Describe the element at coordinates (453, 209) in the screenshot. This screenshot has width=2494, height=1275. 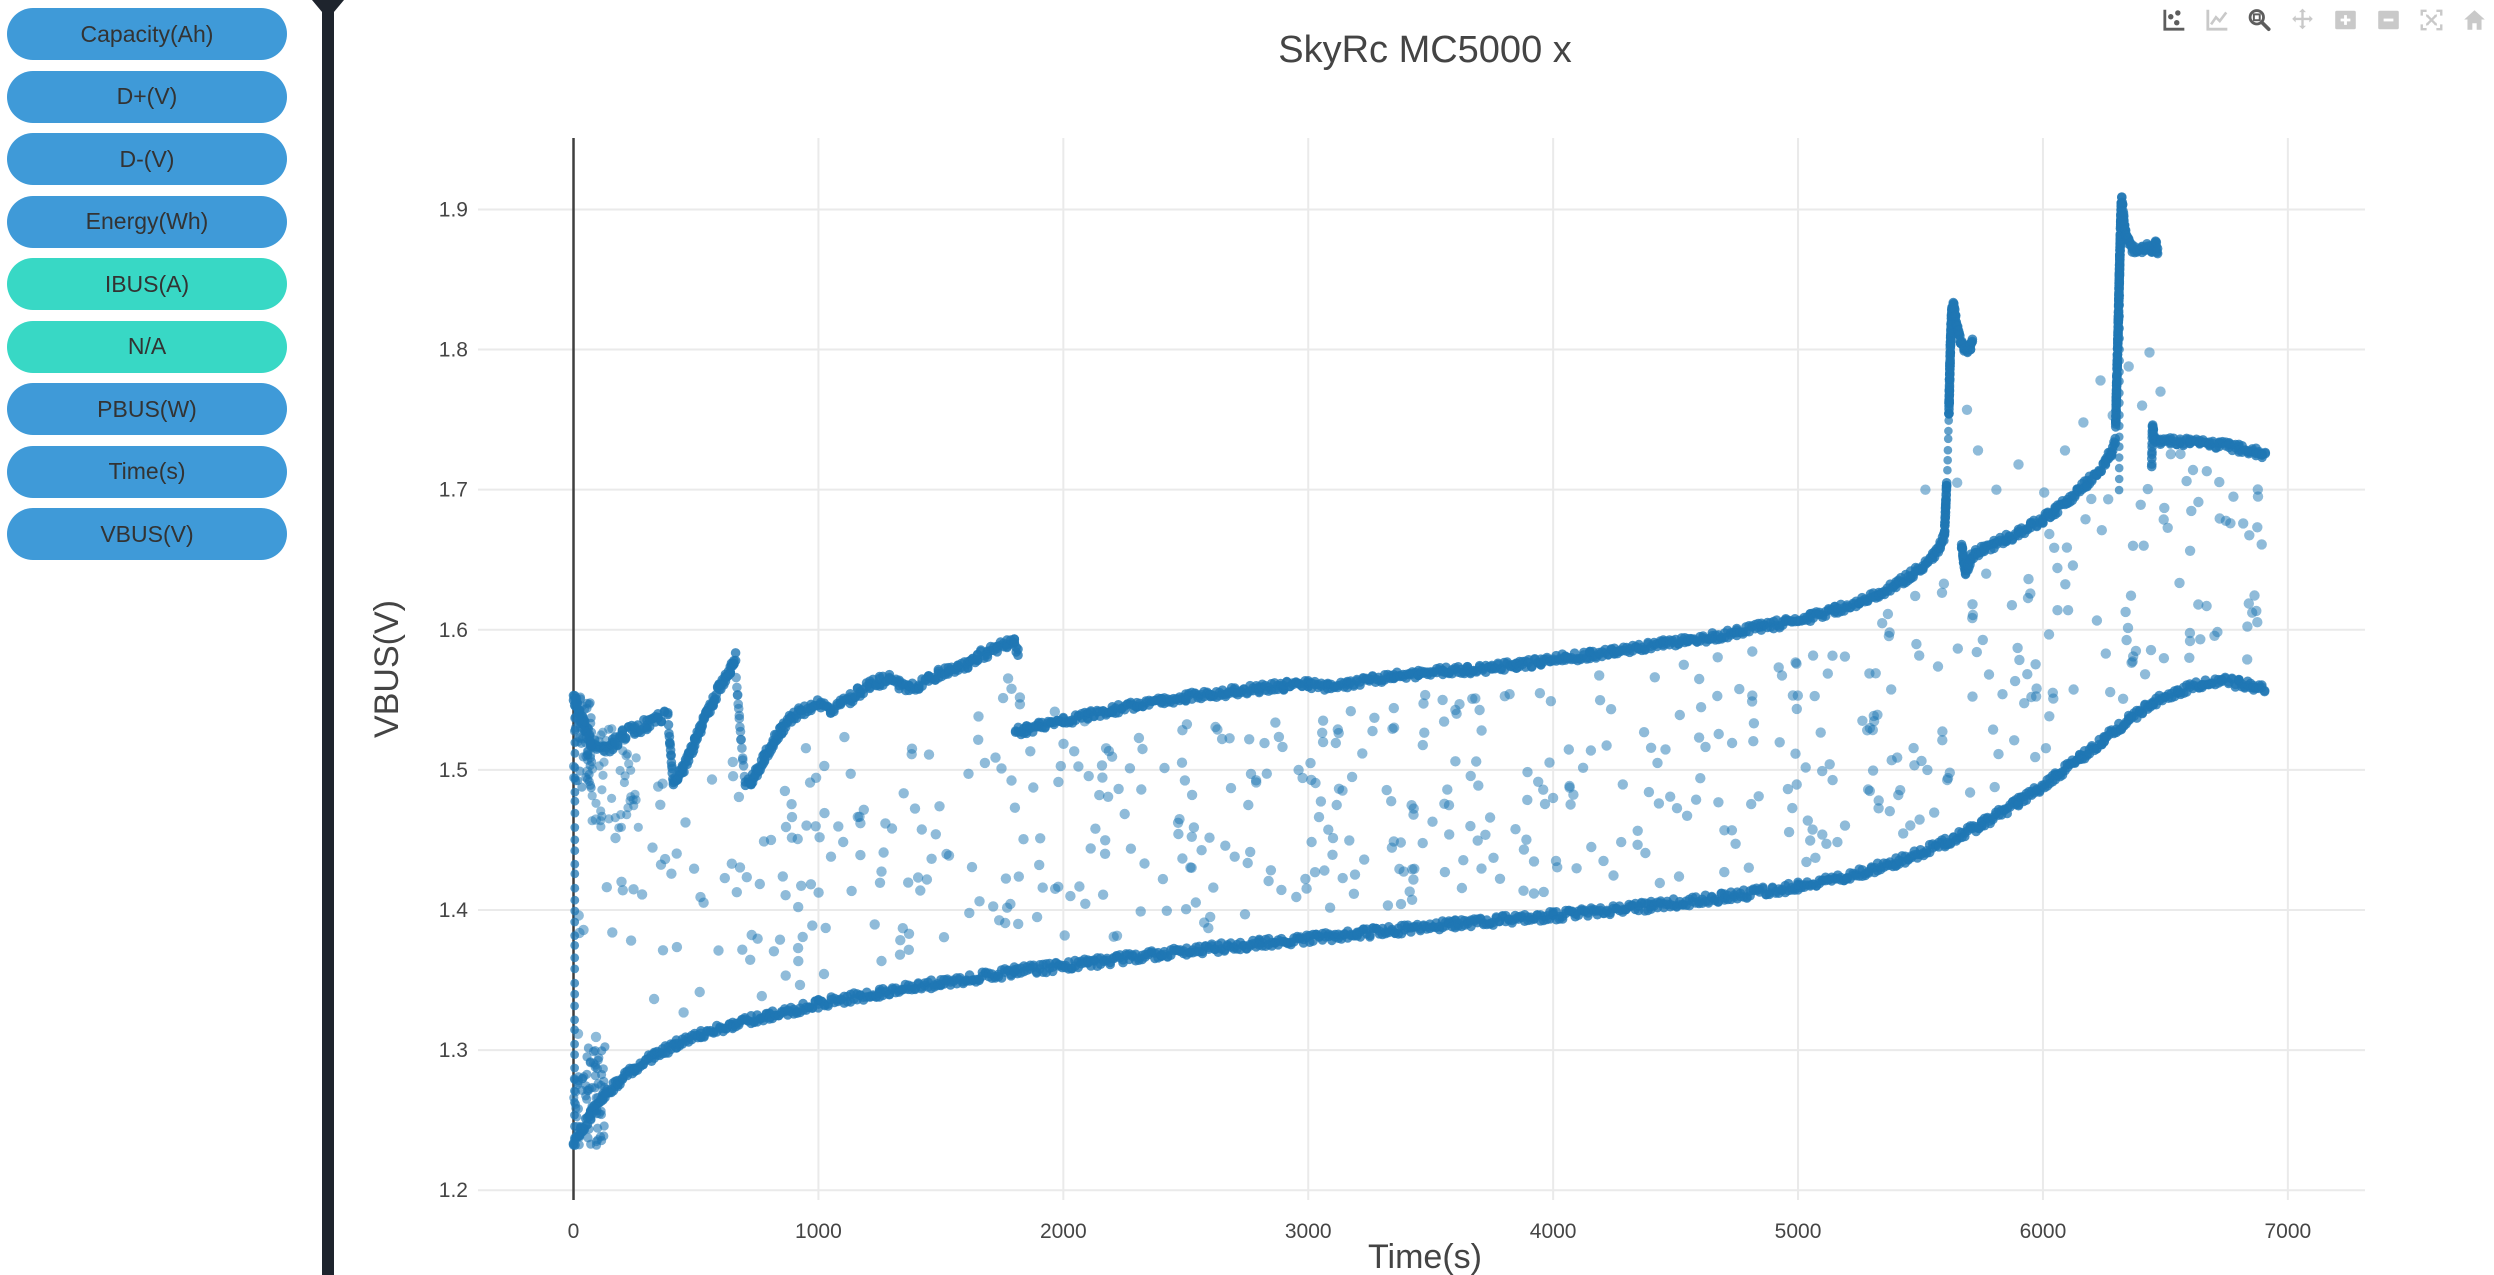
I see `y-tick-label: 1.9` at that location.